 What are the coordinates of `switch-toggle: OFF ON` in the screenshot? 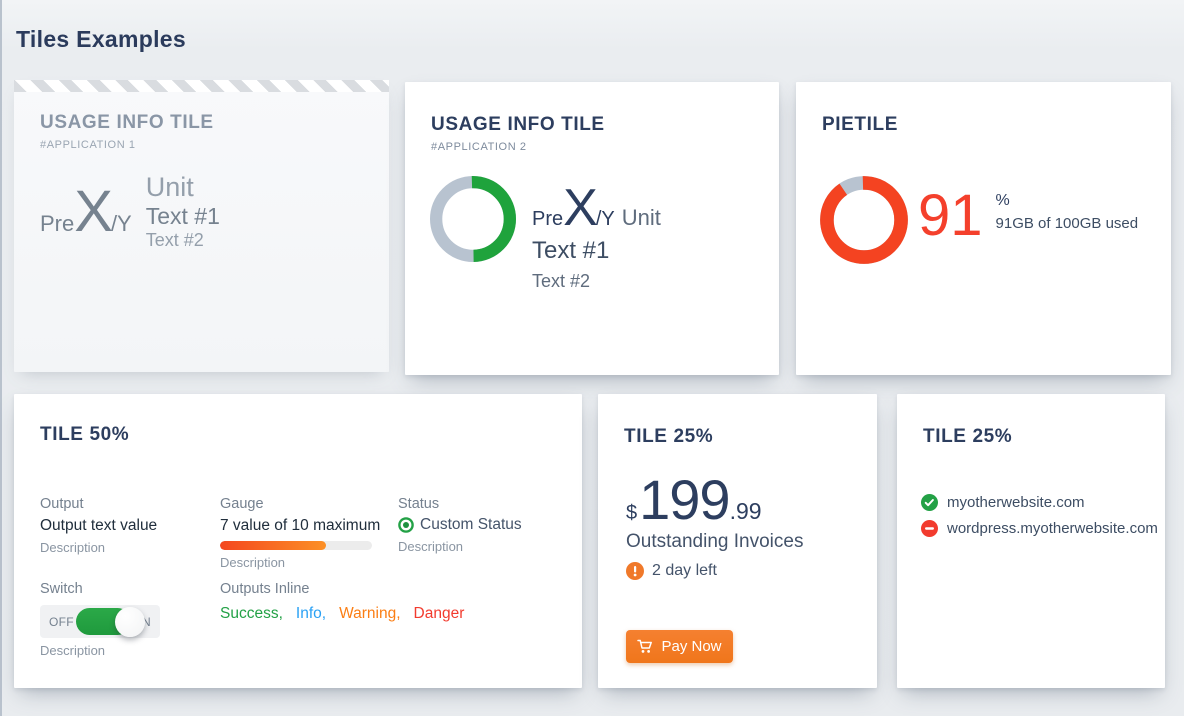 It's located at (100, 621).